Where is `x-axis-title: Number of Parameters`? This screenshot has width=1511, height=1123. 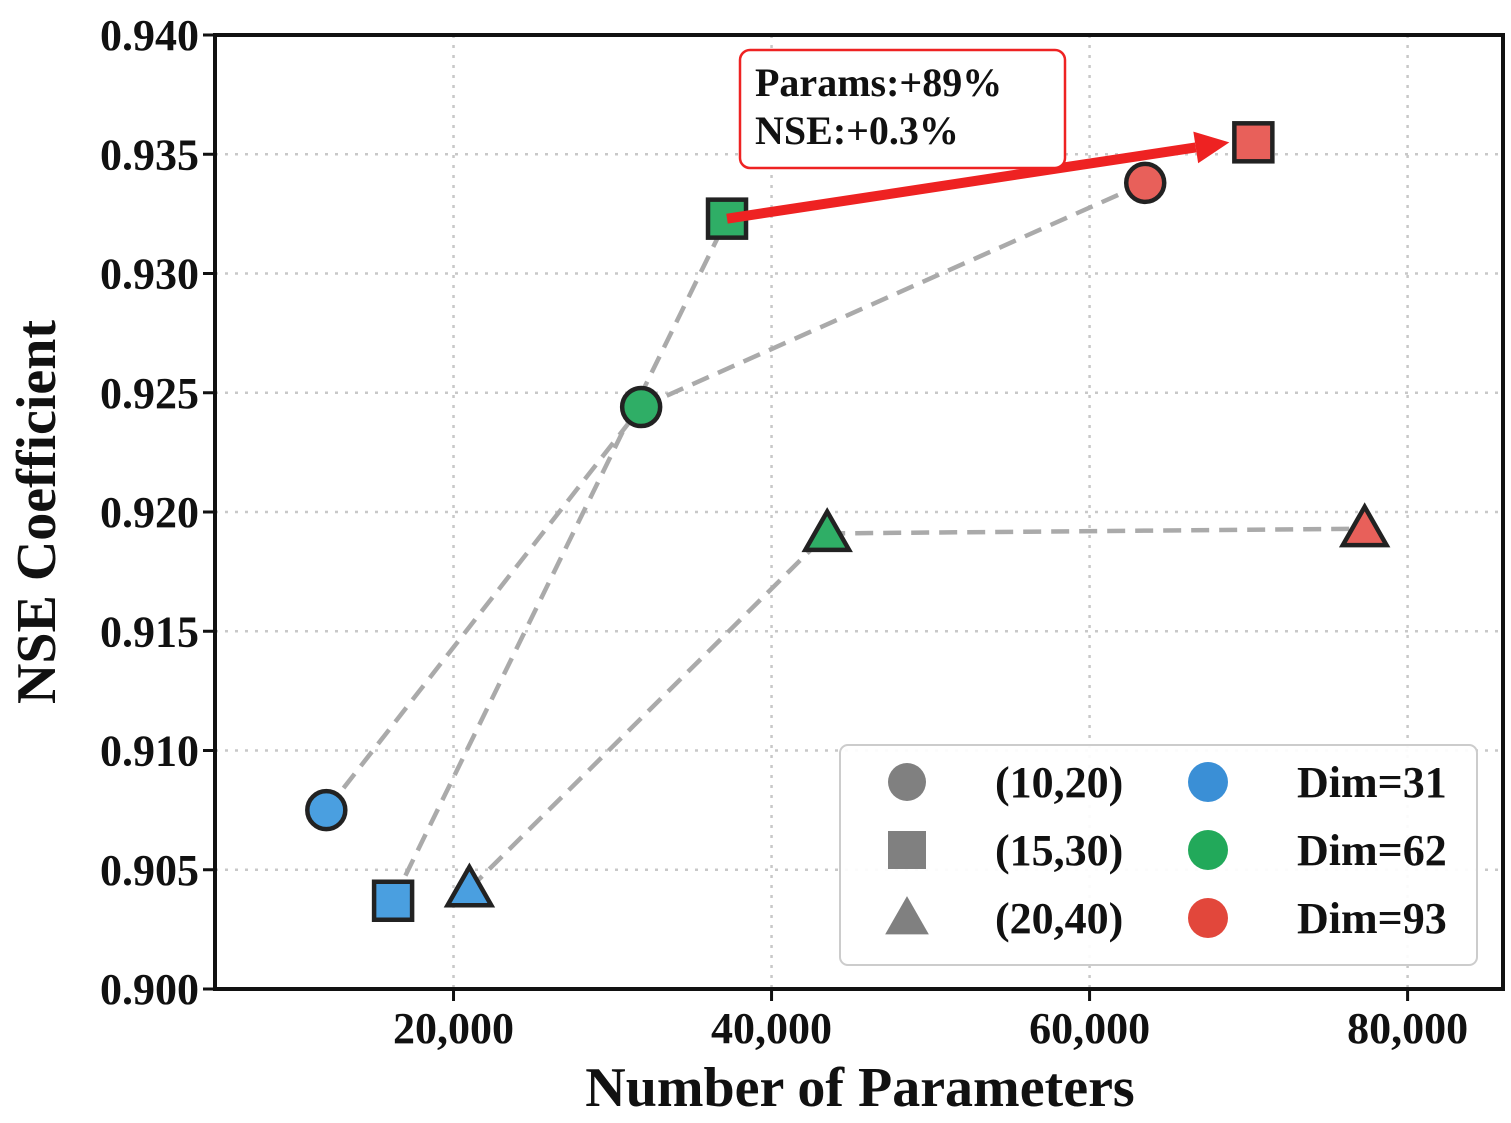
x-axis-title: Number of Parameters is located at coordinates (859, 1088).